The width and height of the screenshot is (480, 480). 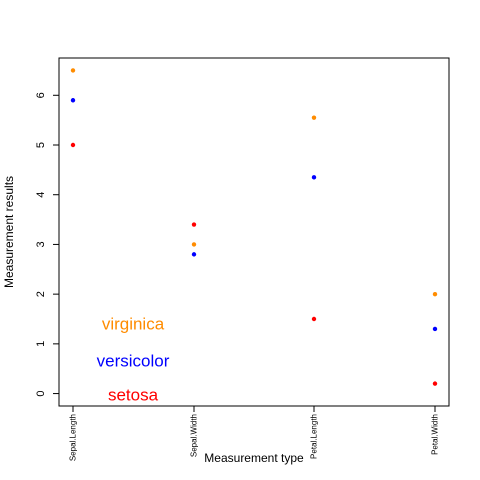 What do you see at coordinates (194, 435) in the screenshot?
I see `x-tick-label: Sepal.Width` at bounding box center [194, 435].